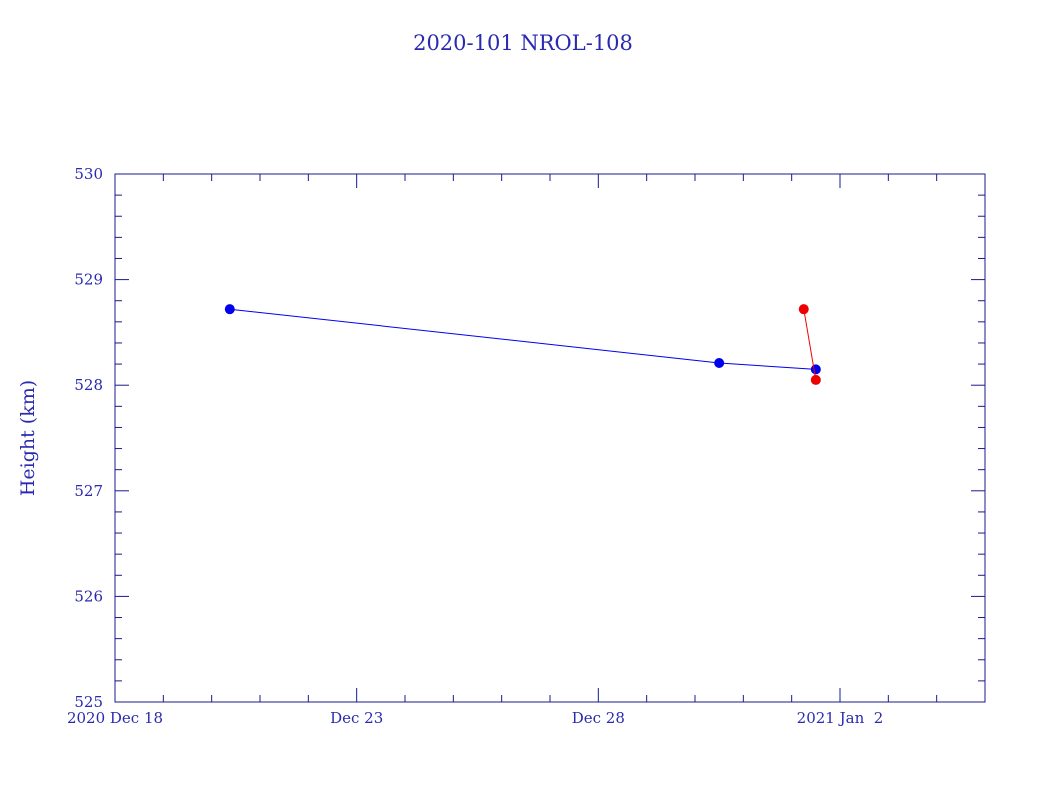  I want to click on x-tick-label: 2021 Jan 2, so click(840, 718).